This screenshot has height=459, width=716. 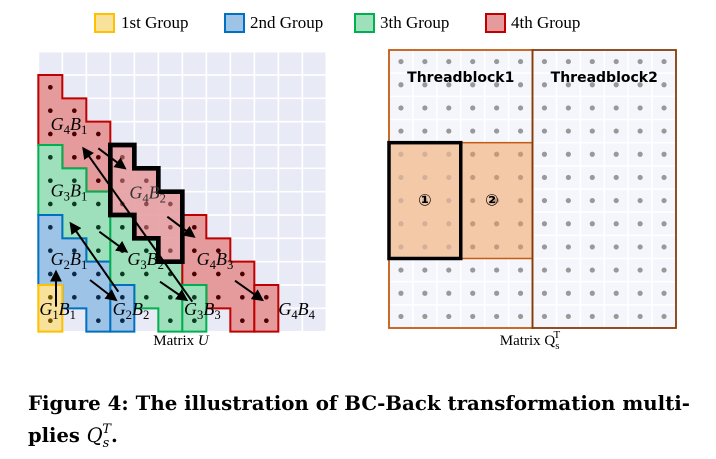 I want to click on block-label: G4B1, so click(x=69, y=125).